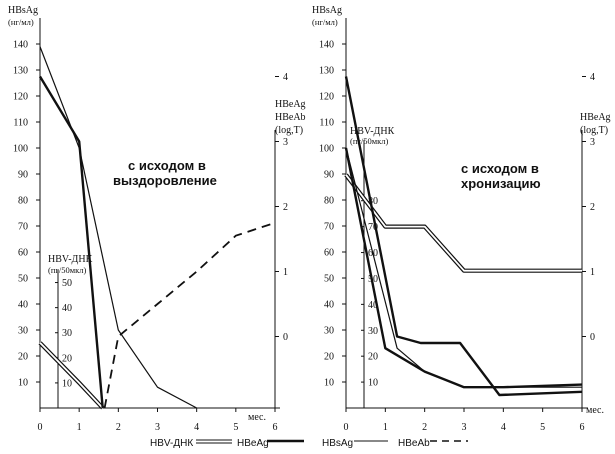  What do you see at coordinates (290, 117) in the screenshot?
I see `right-axis-title-2: HBeAb` at bounding box center [290, 117].